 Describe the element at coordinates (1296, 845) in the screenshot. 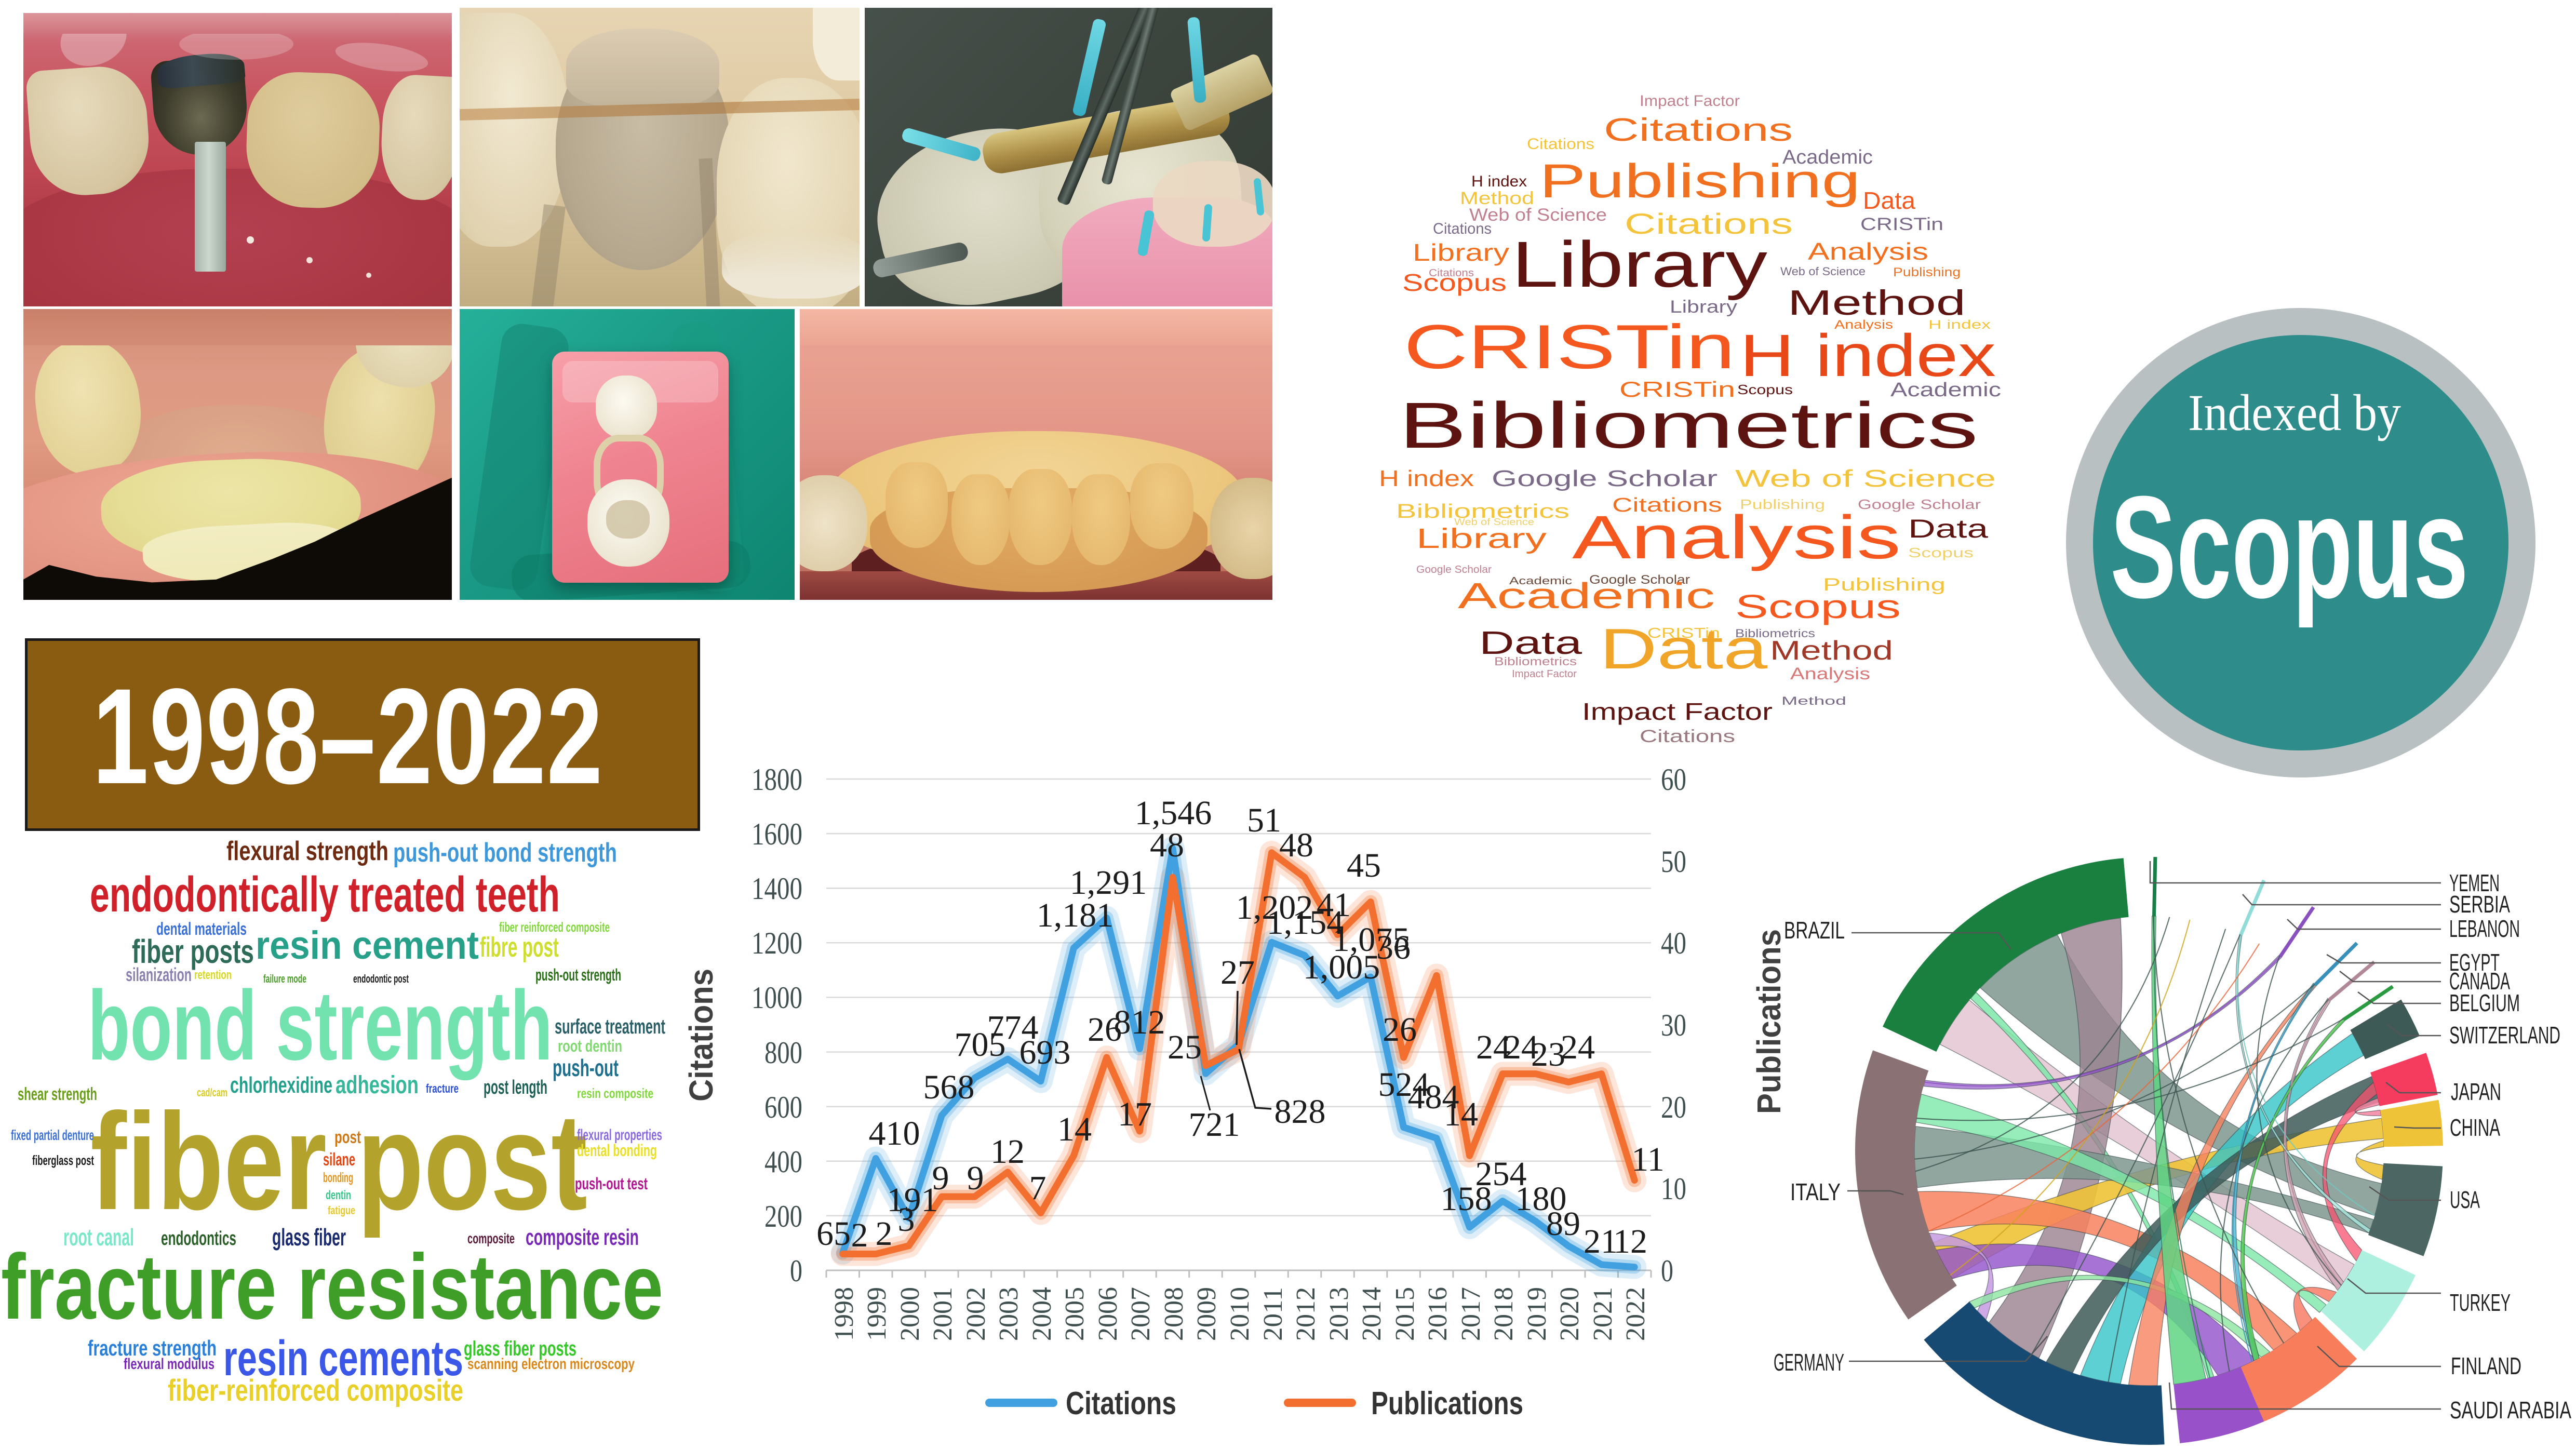

I see `svg-text: 48` at that location.